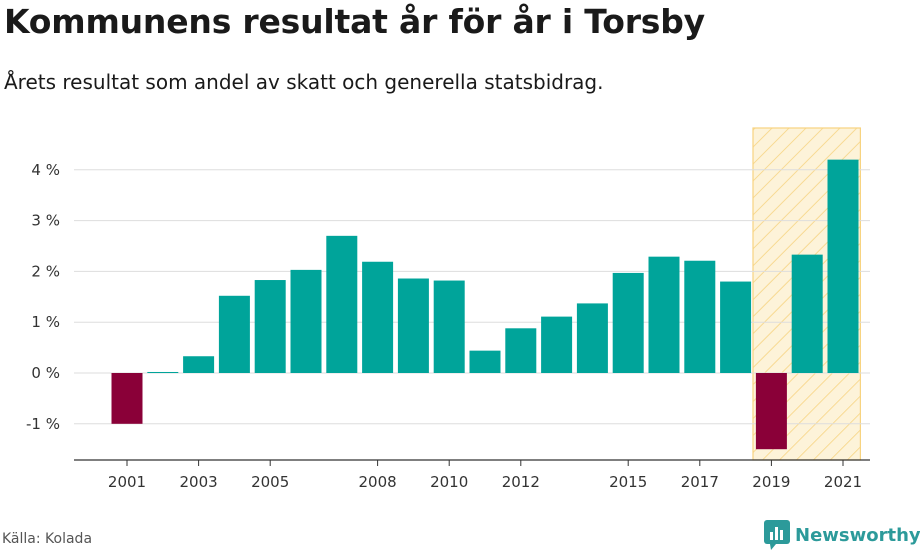  What do you see at coordinates (354, 21) in the screenshot?
I see `chart-title: Kommunens resultat år för år i Torsby` at bounding box center [354, 21].